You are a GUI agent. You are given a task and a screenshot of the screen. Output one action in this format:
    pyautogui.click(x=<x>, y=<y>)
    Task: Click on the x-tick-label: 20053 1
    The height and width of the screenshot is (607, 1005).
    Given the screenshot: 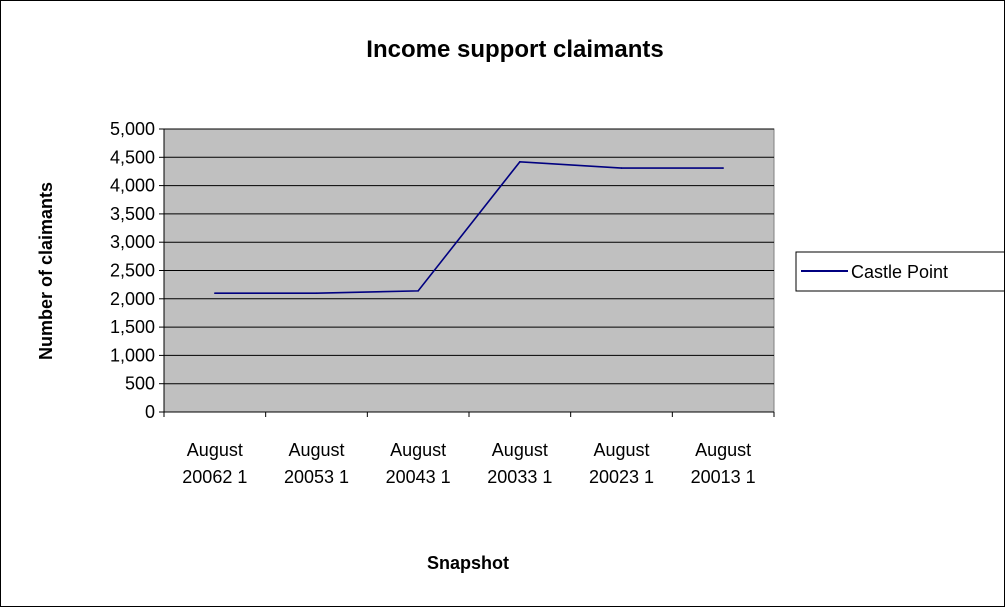 What is the action you would take?
    pyautogui.click(x=316, y=477)
    